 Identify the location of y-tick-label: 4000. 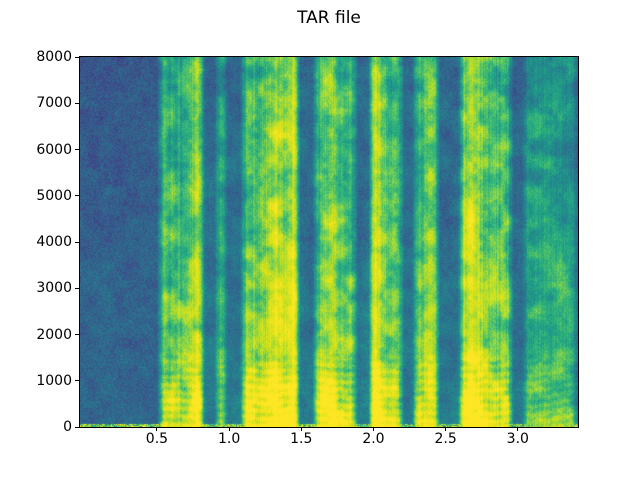
(54, 242).